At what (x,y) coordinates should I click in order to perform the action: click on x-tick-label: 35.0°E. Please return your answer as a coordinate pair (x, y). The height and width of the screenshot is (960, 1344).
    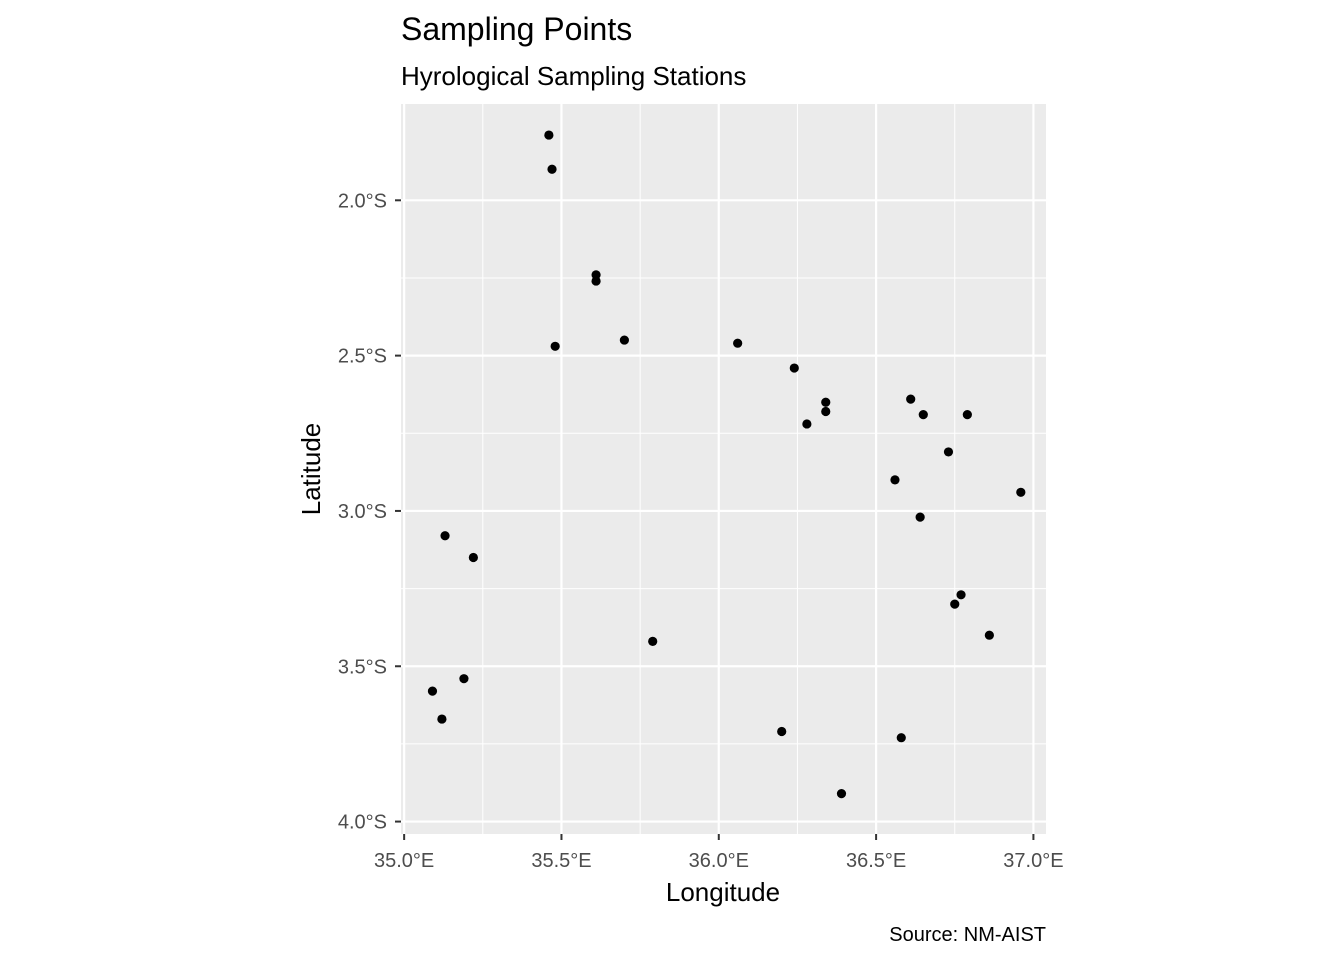
    Looking at the image, I should click on (404, 861).